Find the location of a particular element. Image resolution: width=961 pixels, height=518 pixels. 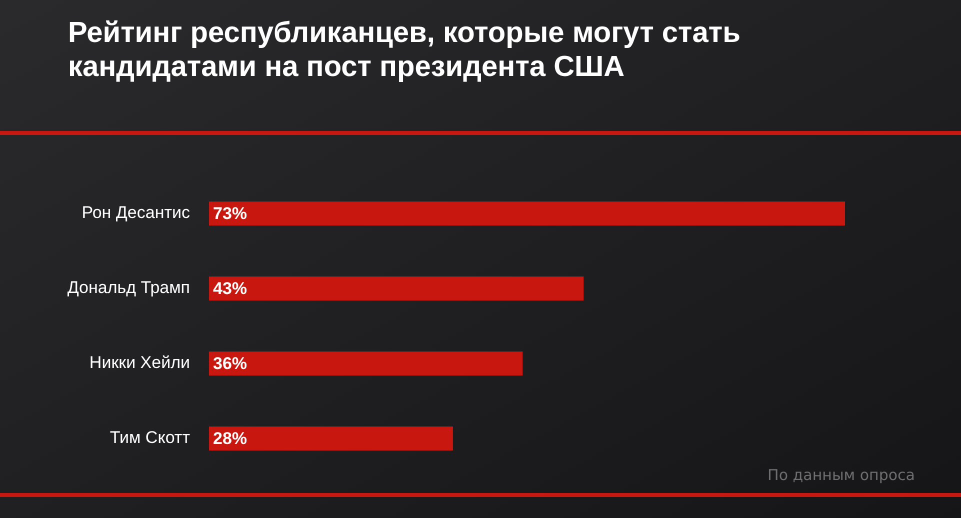

y-tick-label: Дональд Трамп is located at coordinates (128, 287).